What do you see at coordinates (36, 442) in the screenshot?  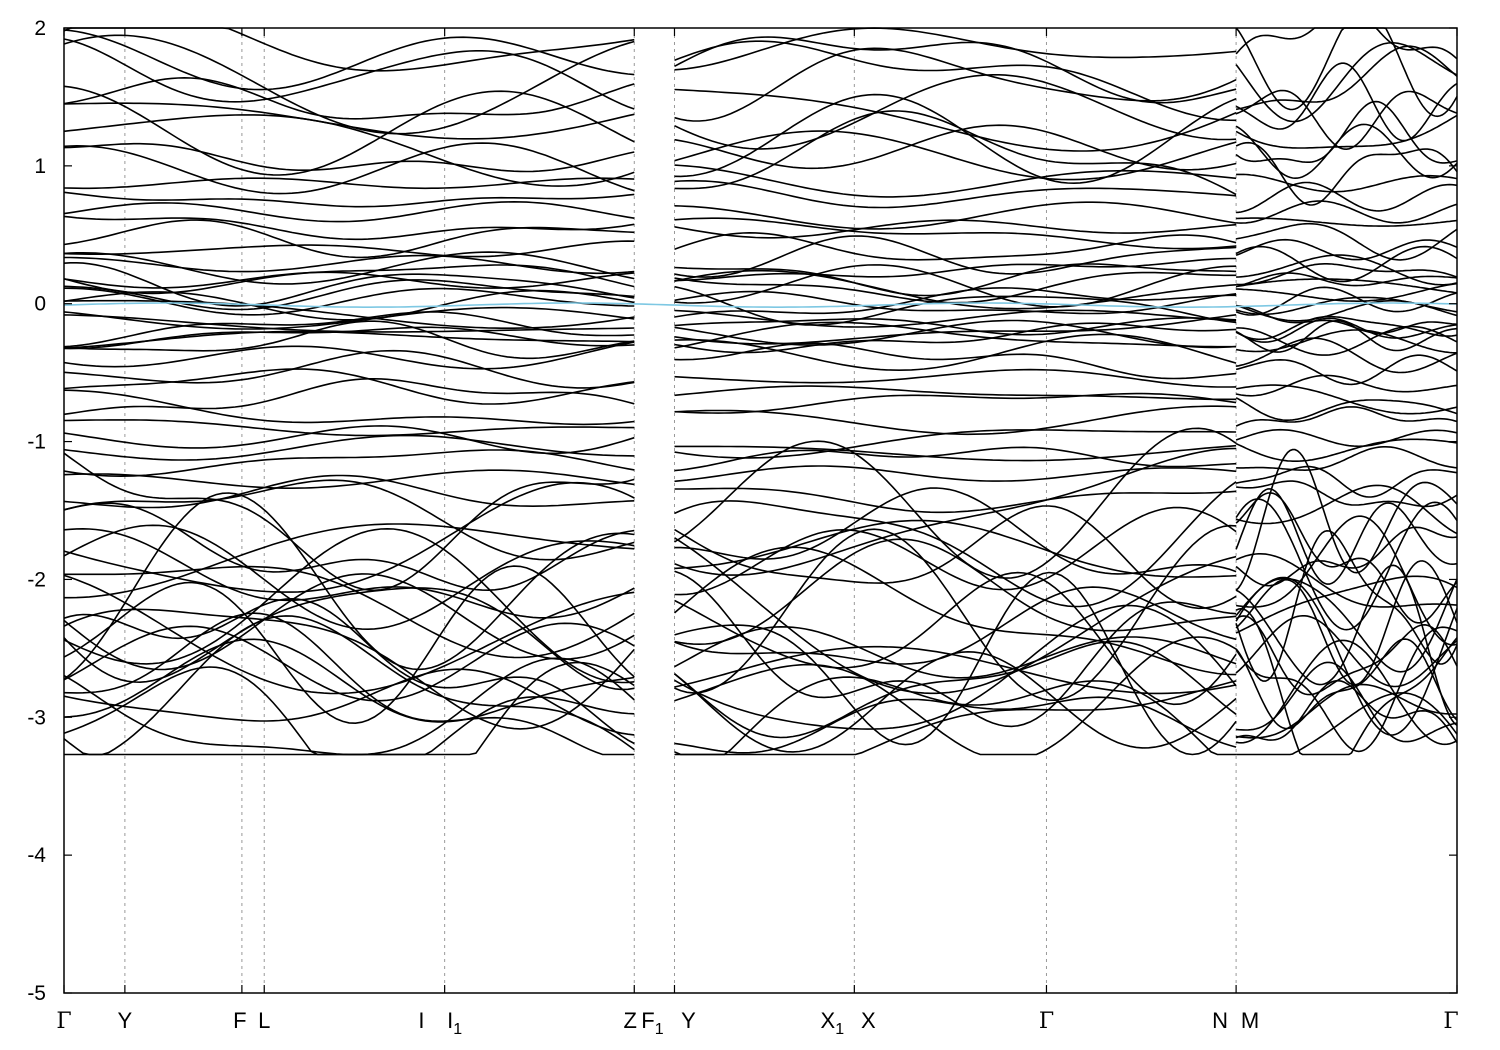 I see `y-tick-label: -1` at bounding box center [36, 442].